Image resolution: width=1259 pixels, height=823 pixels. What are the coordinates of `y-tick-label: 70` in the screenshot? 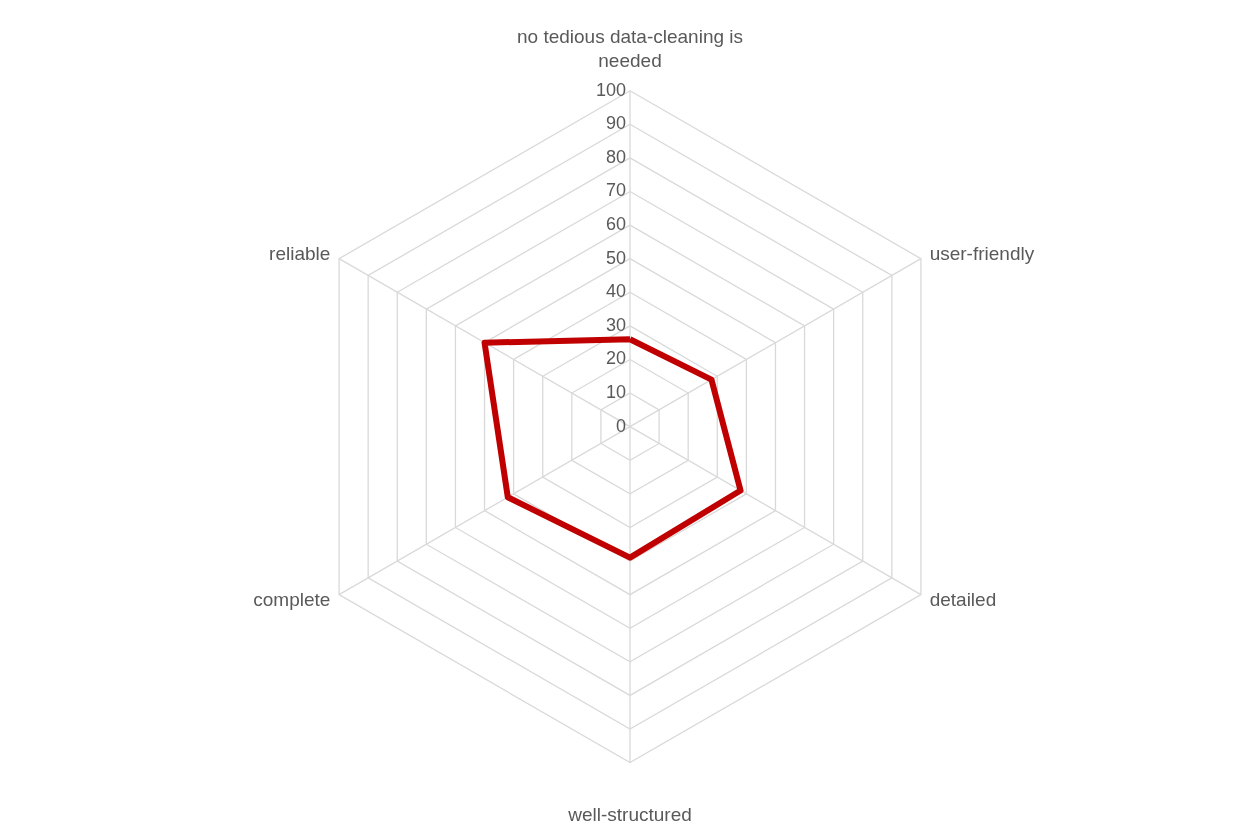 It's located at (615, 190).